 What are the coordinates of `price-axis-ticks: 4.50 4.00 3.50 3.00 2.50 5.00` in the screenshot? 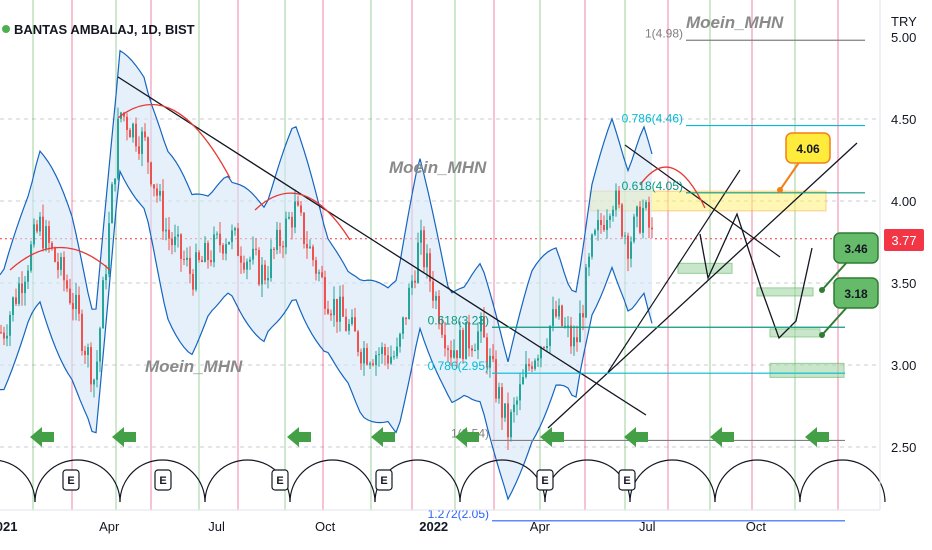 It's located at (903, 242).